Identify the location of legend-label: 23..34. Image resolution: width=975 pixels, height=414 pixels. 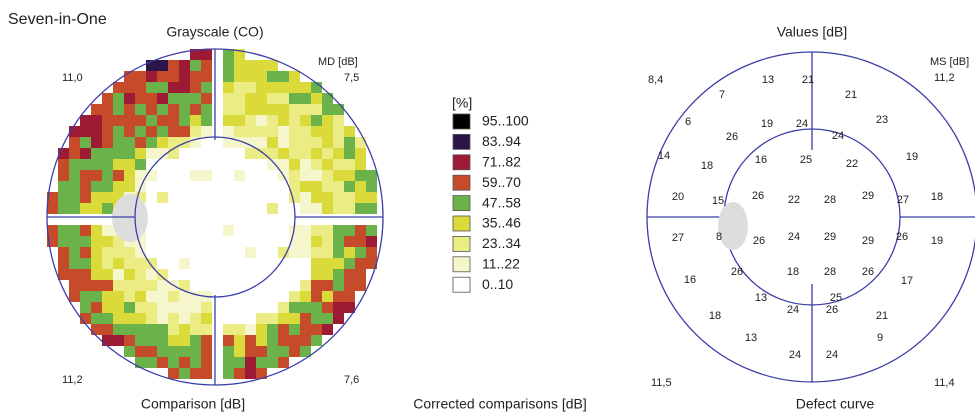
(501, 243).